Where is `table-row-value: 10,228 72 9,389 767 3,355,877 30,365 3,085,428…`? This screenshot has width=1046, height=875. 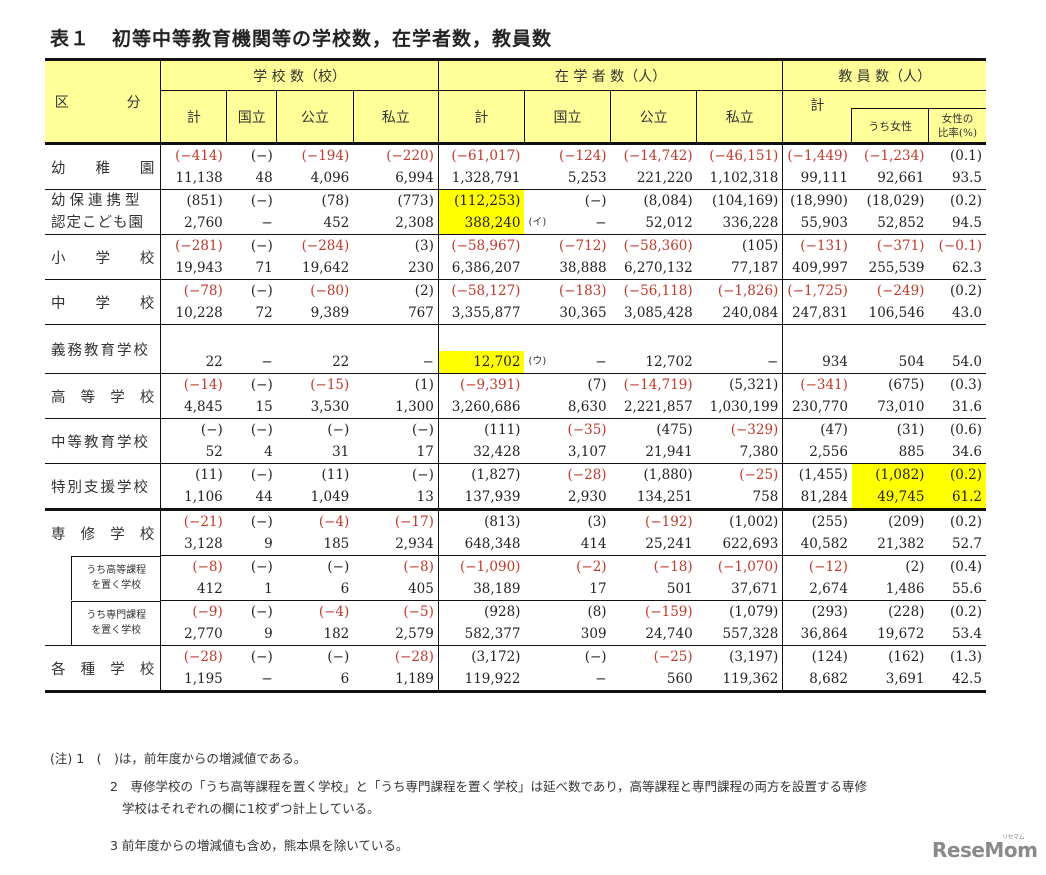 table-row-value: 10,228 72 9,389 767 3,355,877 30,365 3,085,428… is located at coordinates (515, 313).